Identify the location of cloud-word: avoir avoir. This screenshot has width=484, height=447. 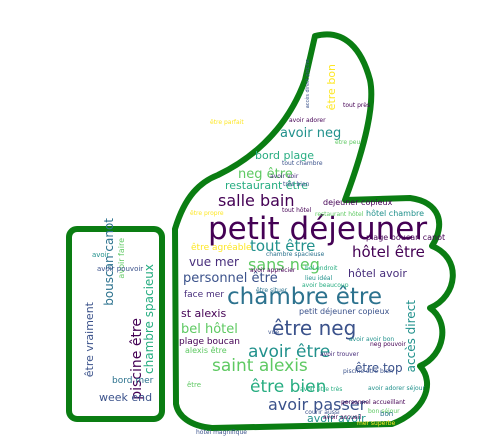
(336, 418).